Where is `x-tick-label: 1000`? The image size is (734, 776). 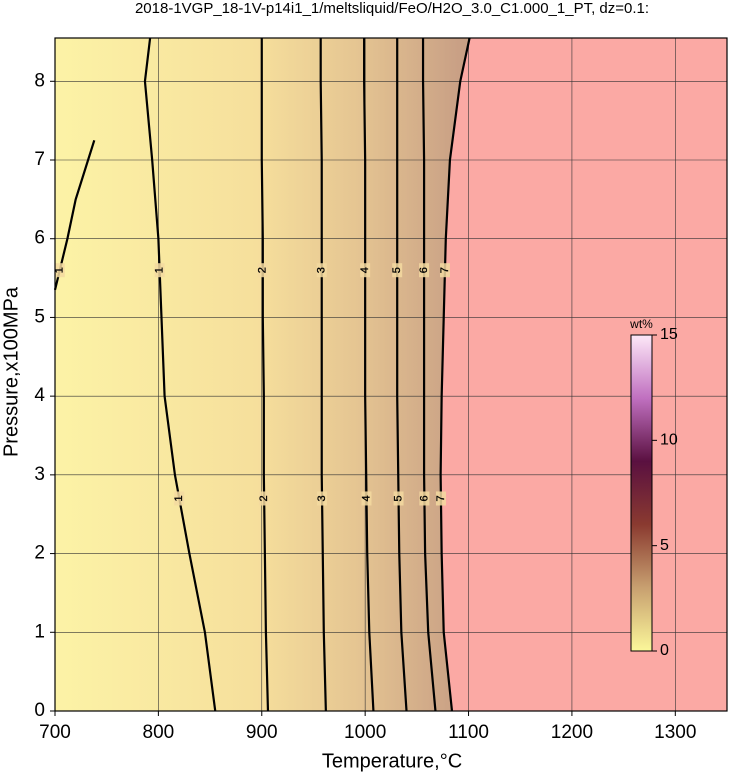
x-tick-label: 1000 is located at coordinates (365, 732).